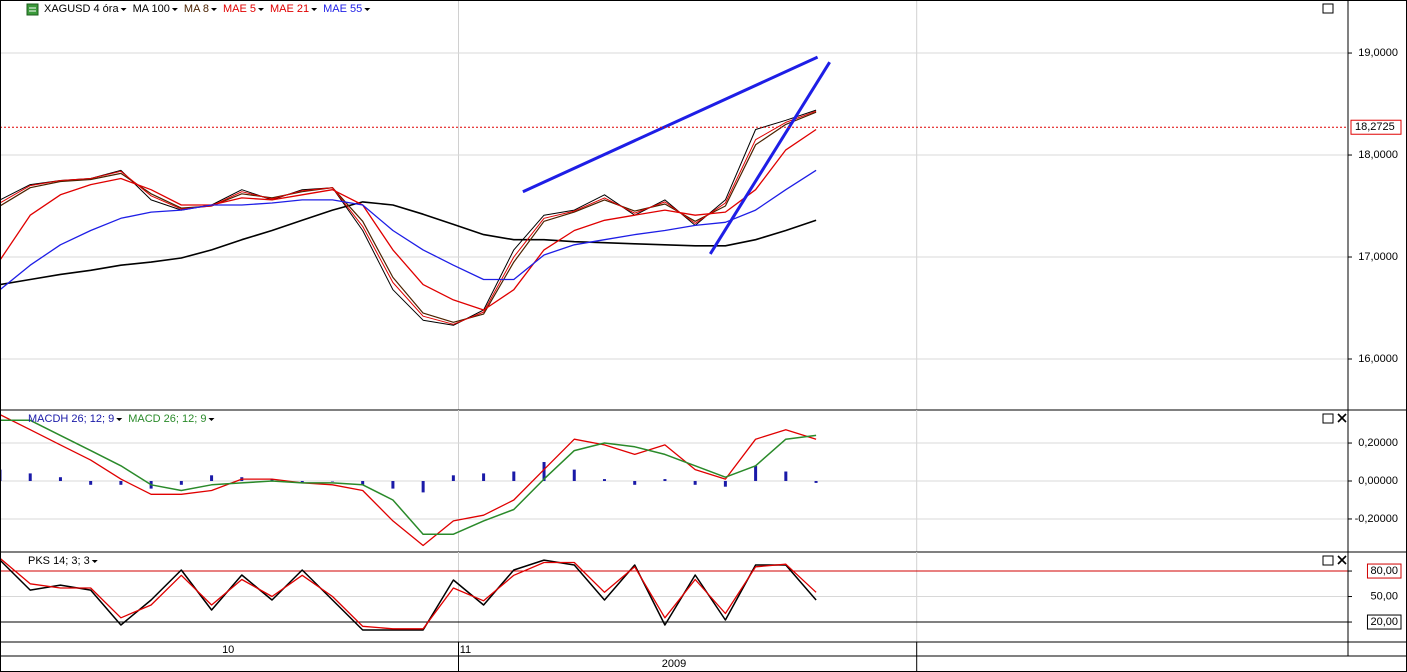  I want to click on legend-entry: MACDH 26; 12; 9, so click(71, 419).